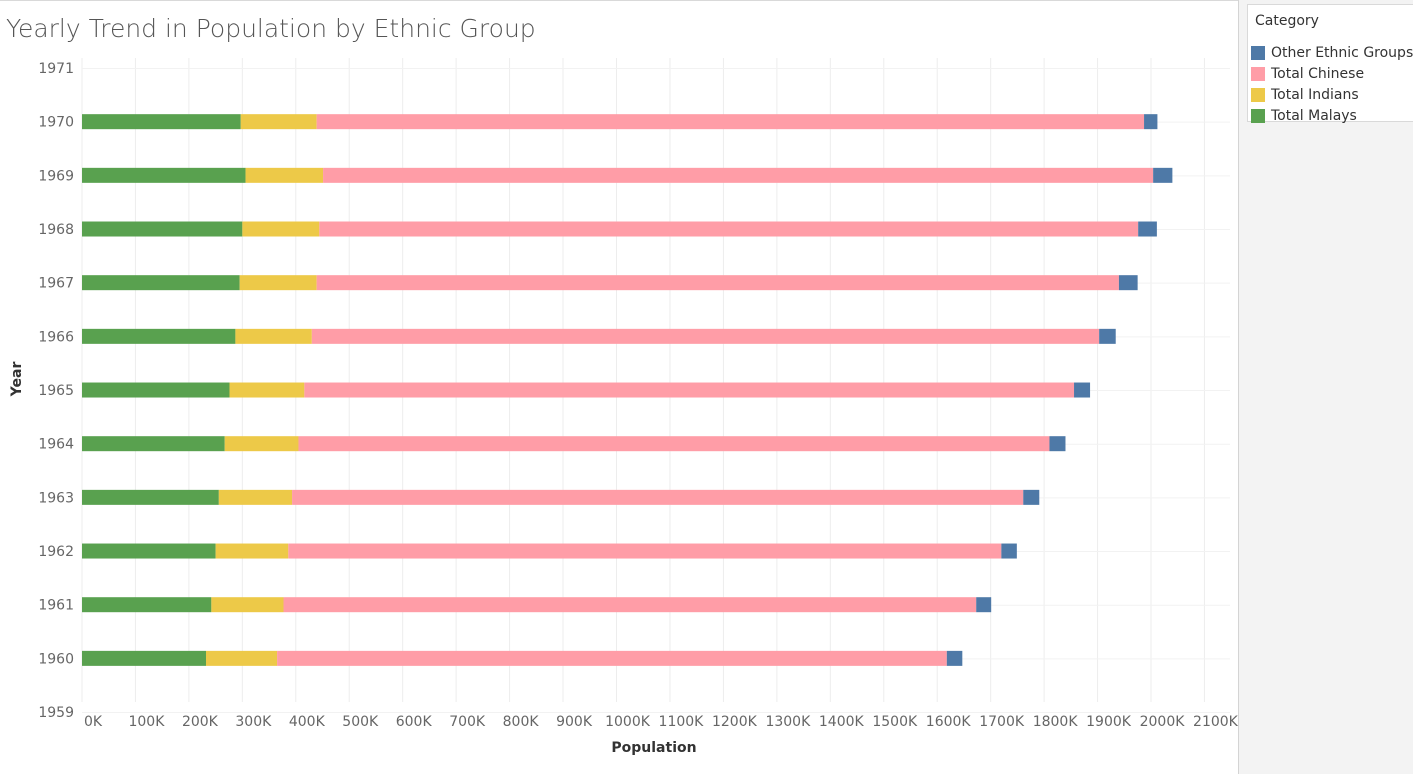  Describe the element at coordinates (56, 123) in the screenshot. I see `y-tick-label: 1970` at that location.